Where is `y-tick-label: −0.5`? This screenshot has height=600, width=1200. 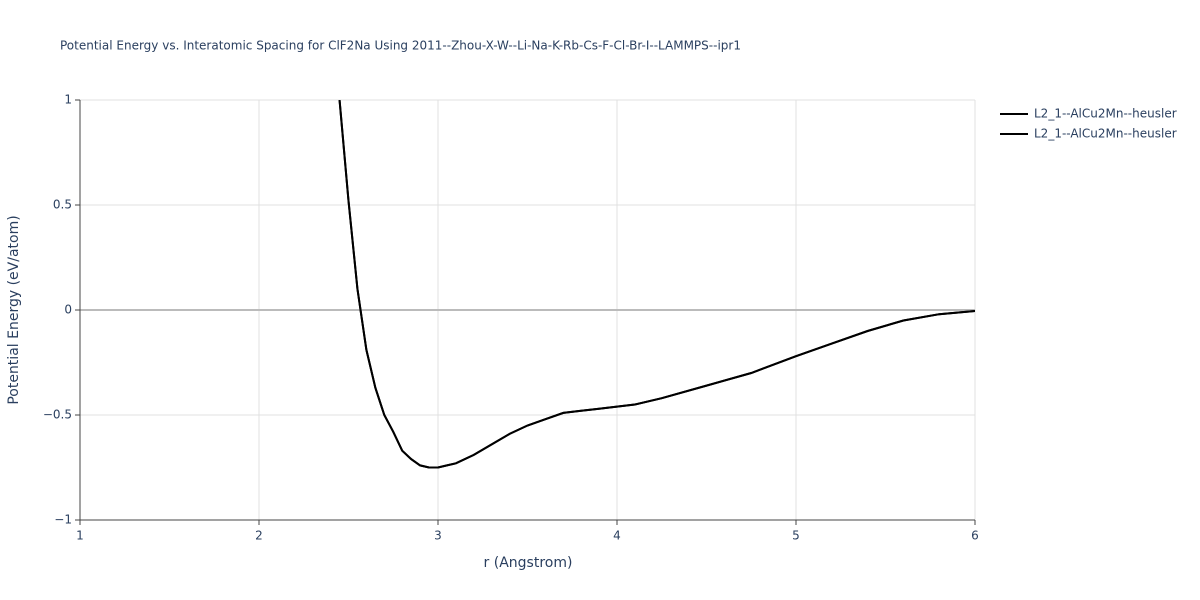
y-tick-label: −0.5 is located at coordinates (57, 415).